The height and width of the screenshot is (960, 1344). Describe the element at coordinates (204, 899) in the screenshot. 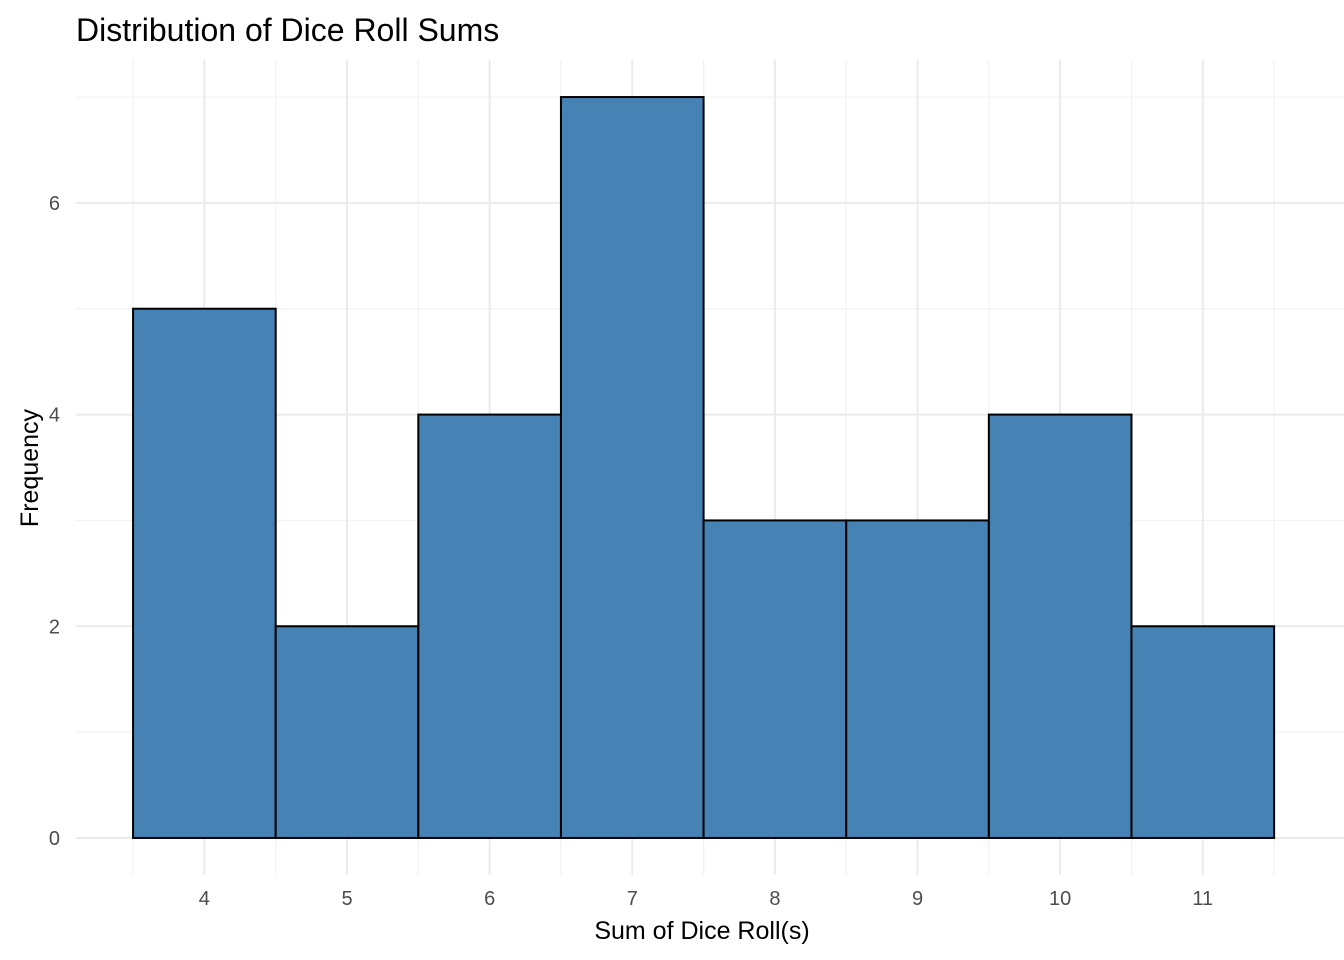

I see `x-tick-label: 4` at that location.